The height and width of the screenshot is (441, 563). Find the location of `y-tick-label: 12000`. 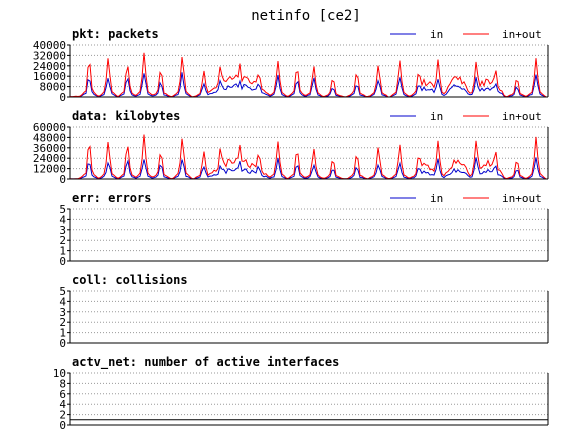

y-tick-label: 12000 is located at coordinates (49, 169).